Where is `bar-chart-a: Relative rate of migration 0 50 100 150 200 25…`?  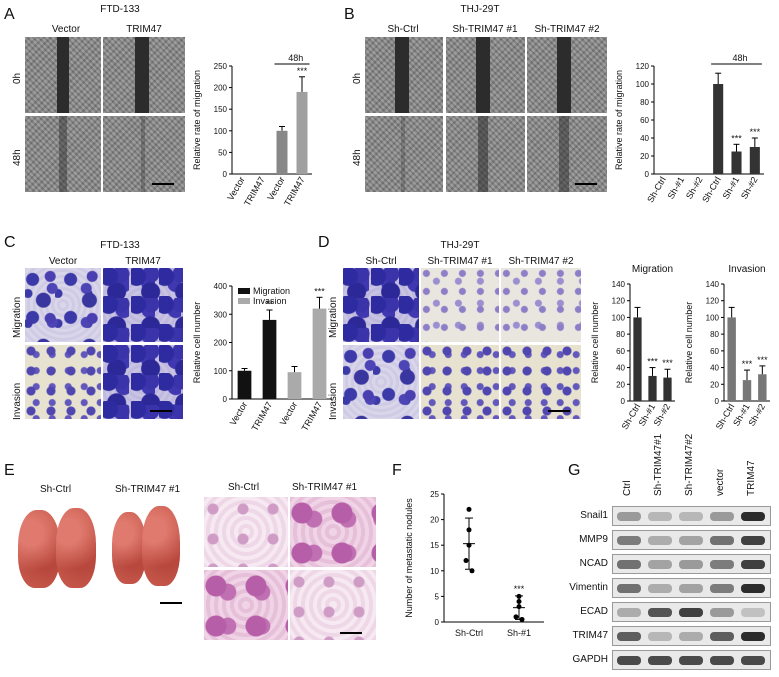 bar-chart-a: Relative rate of migration 0 50 100 150 200 25… is located at coordinates (252, 130).